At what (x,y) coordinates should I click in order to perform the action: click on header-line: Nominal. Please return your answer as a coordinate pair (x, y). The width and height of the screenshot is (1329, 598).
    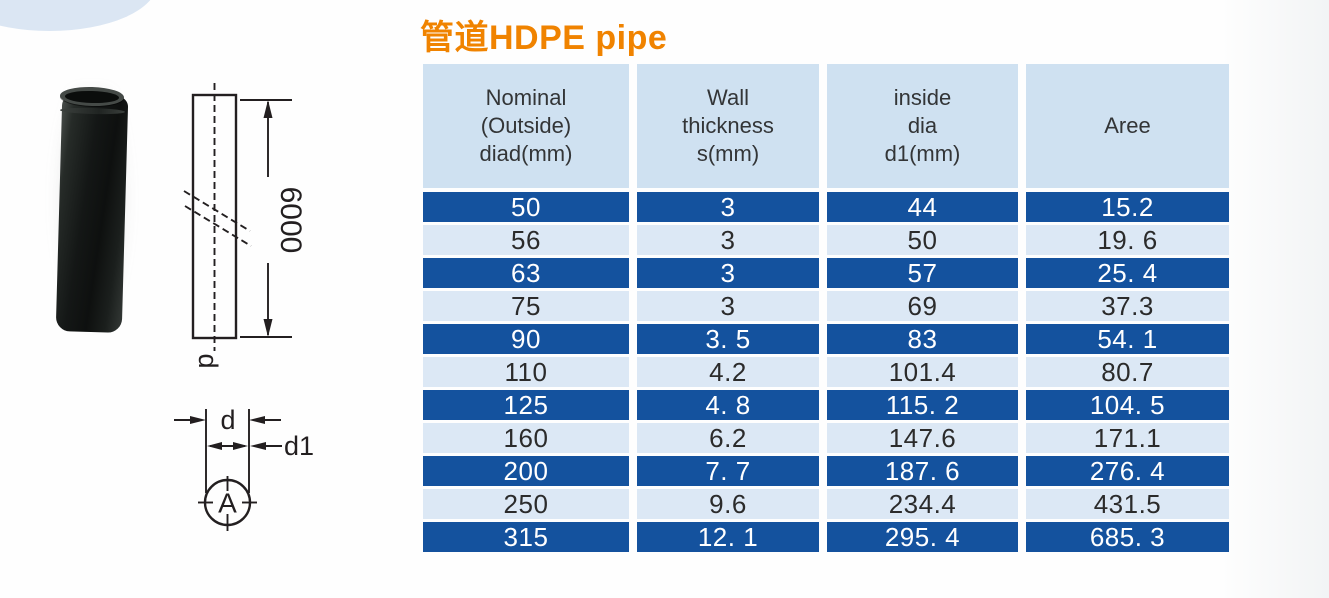
    Looking at the image, I should click on (526, 97).